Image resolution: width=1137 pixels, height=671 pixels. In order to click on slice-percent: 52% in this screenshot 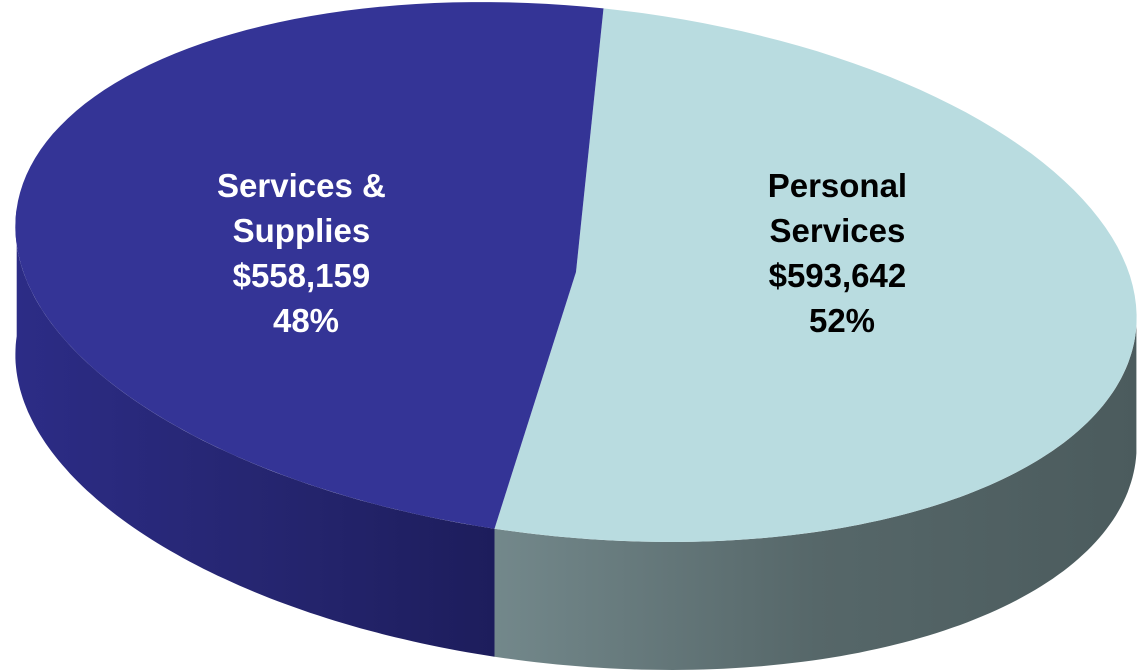, I will do `click(842, 320)`.